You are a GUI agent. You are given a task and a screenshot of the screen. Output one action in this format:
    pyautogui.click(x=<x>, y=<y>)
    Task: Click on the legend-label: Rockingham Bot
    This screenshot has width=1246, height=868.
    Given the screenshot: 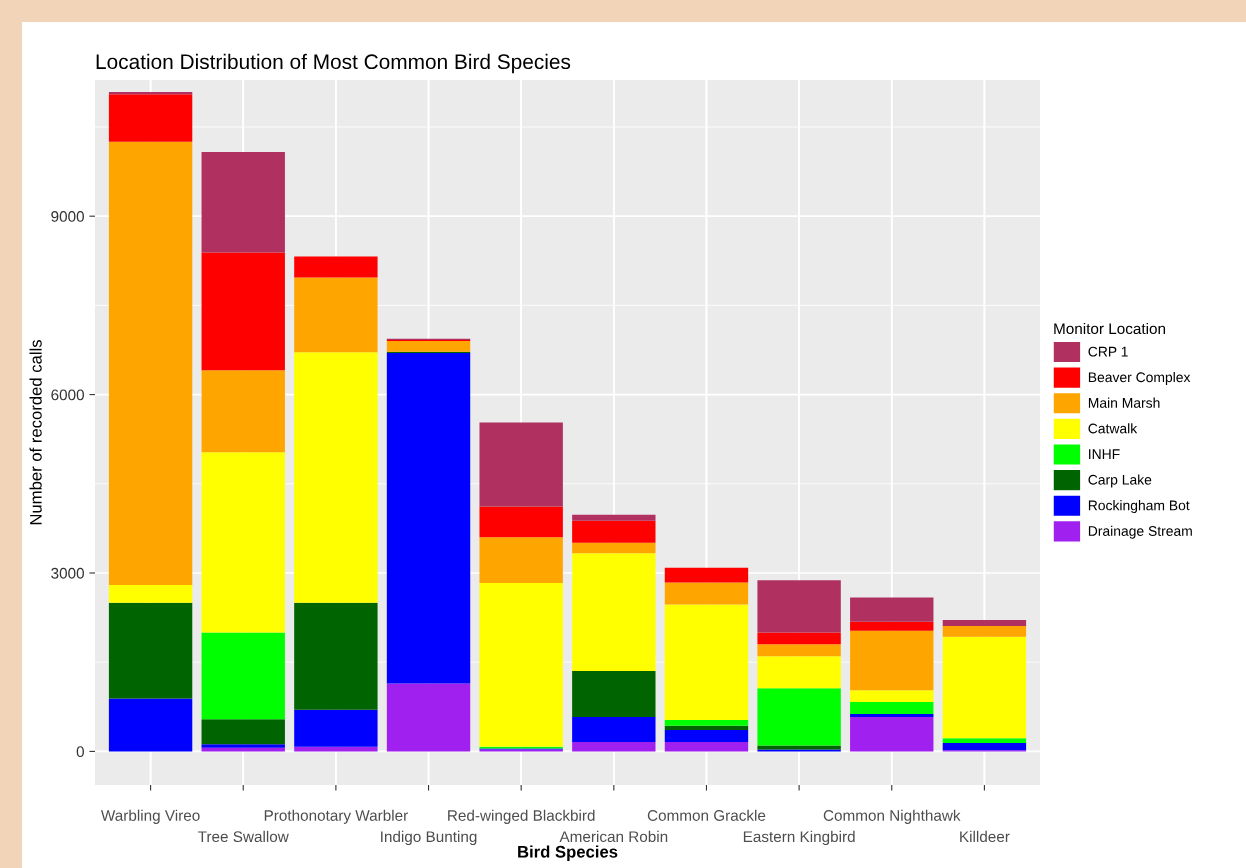 What is the action you would take?
    pyautogui.click(x=1139, y=507)
    